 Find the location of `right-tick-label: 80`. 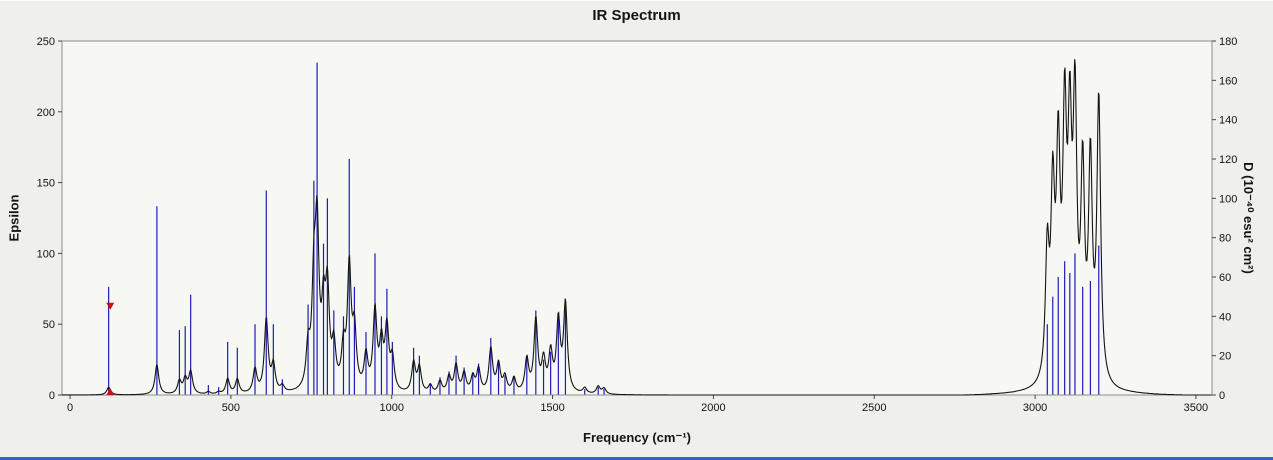

right-tick-label: 80 is located at coordinates (1225, 239).